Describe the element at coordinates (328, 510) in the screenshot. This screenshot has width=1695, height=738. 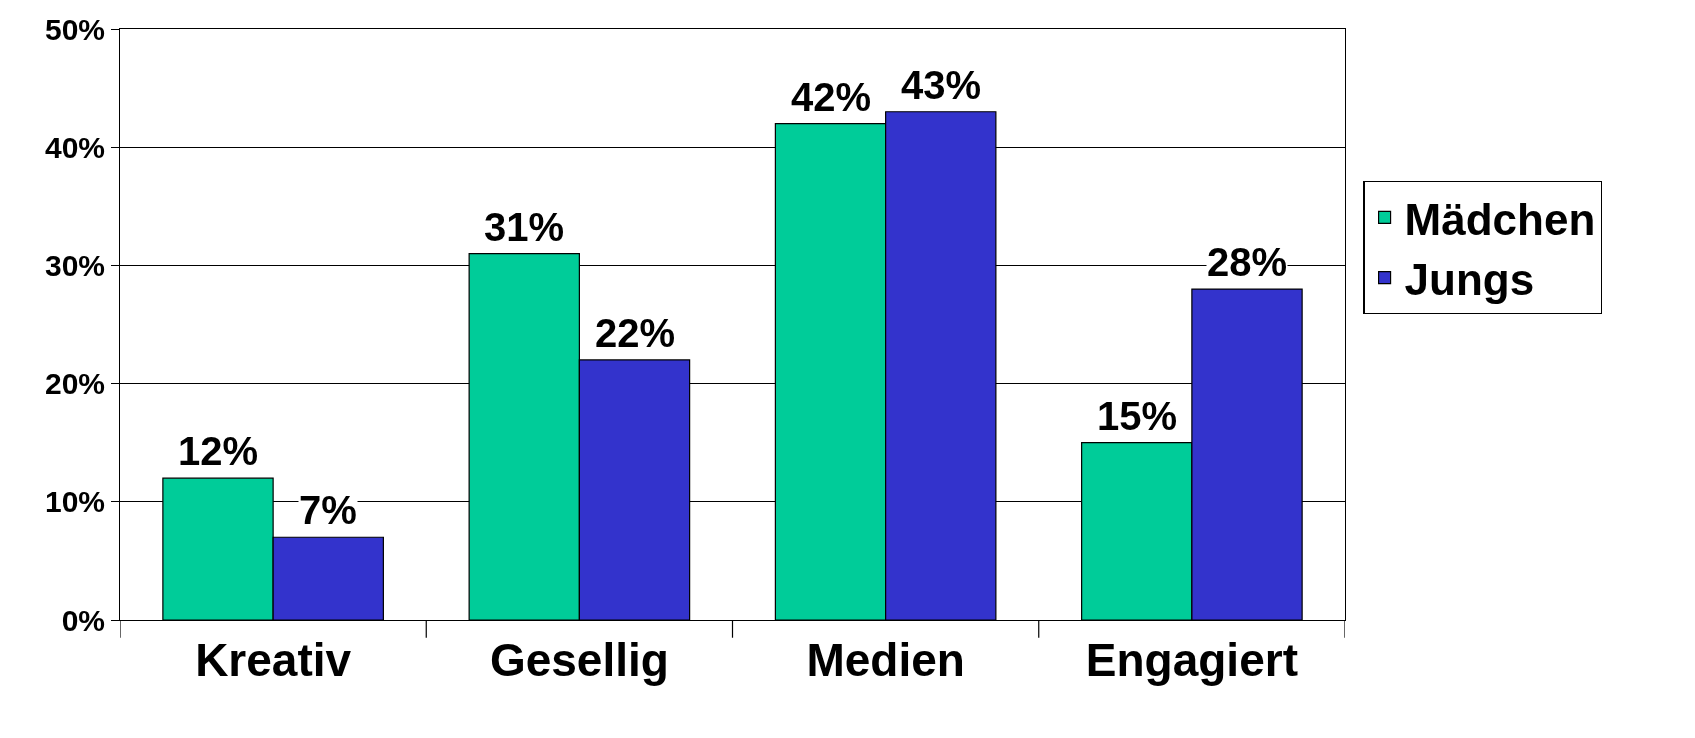
I see `data-label: 7%` at that location.